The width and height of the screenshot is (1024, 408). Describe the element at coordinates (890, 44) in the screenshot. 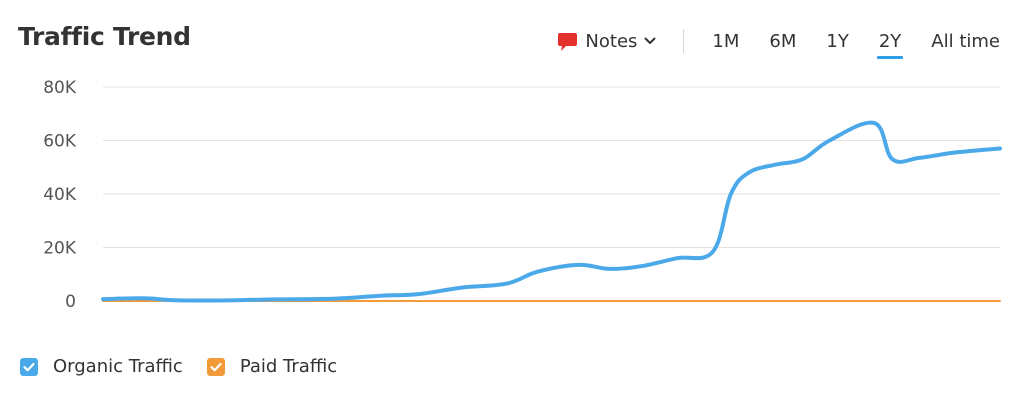

I see `range-tab-2y: 2Y` at that location.